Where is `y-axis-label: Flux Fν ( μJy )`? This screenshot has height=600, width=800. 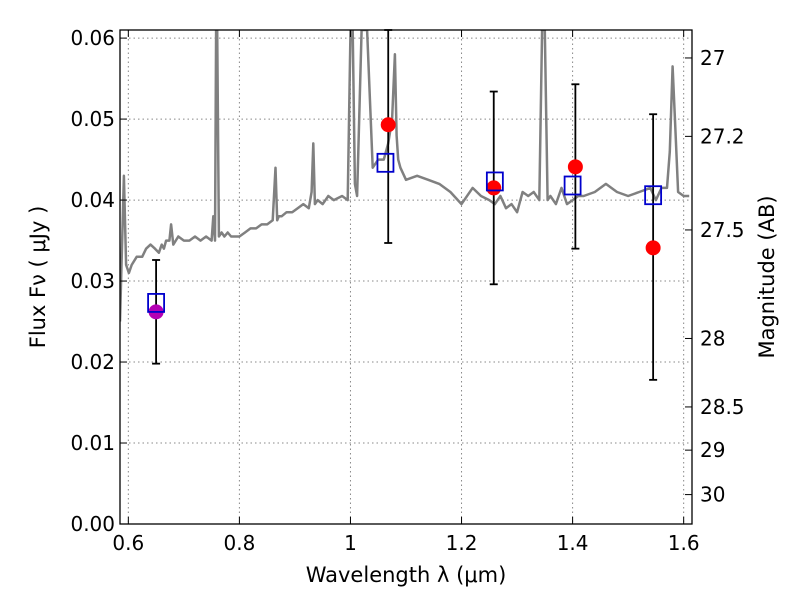
y-axis-label: Flux Fν ( μJy ) is located at coordinates (38, 277).